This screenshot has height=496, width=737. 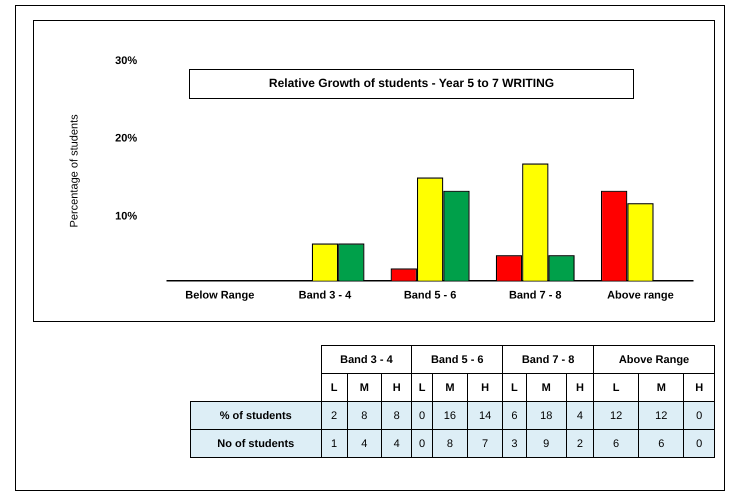 I want to click on y-axis-title: Percentage of students, so click(x=74, y=171).